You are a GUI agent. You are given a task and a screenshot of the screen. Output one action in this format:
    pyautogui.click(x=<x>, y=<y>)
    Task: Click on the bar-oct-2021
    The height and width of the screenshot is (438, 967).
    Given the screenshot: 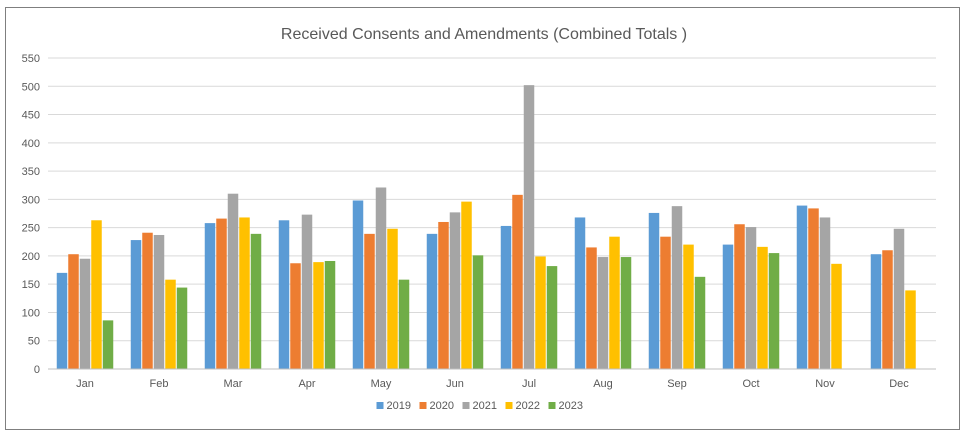 What is the action you would take?
    pyautogui.click(x=751, y=298)
    